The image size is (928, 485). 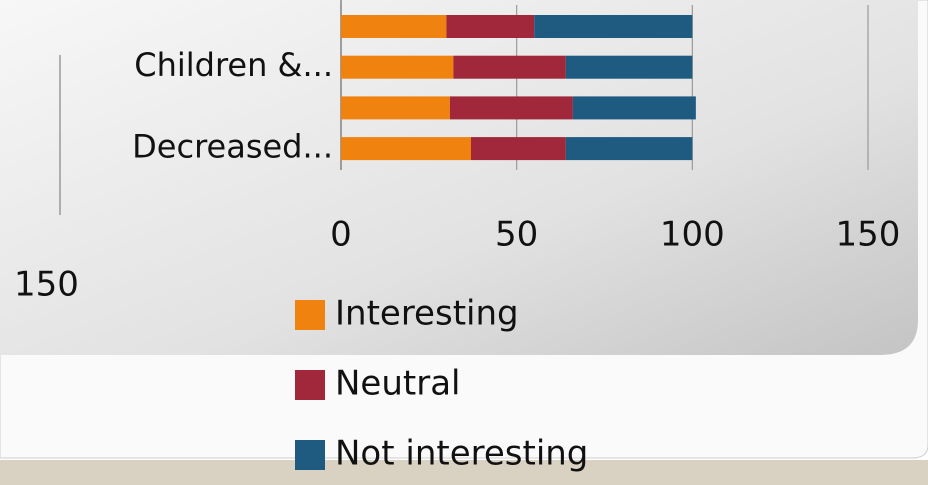 I want to click on x-tick-label: 50, so click(x=516, y=235).